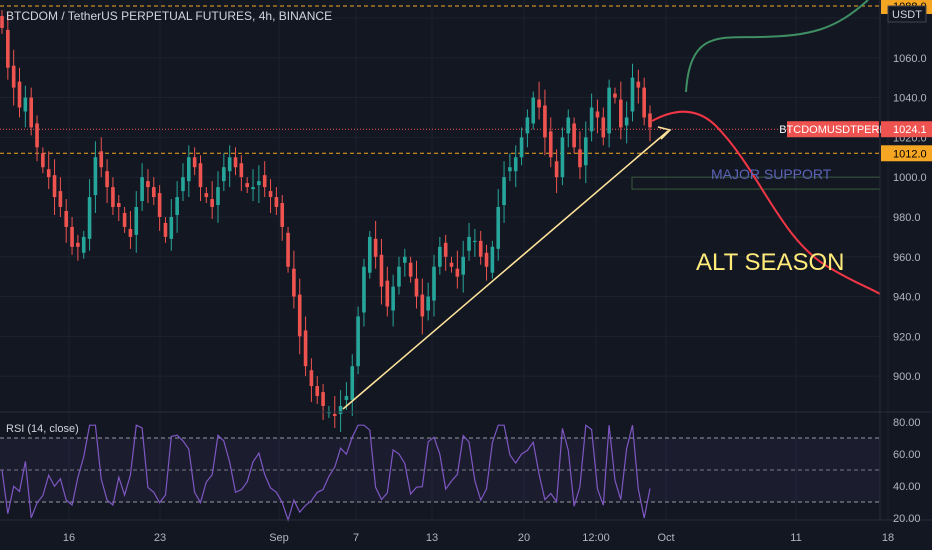 Image resolution: width=932 pixels, height=550 pixels. Describe the element at coordinates (907, 218) in the screenshot. I see `y-tick-label: 980.0` at that location.